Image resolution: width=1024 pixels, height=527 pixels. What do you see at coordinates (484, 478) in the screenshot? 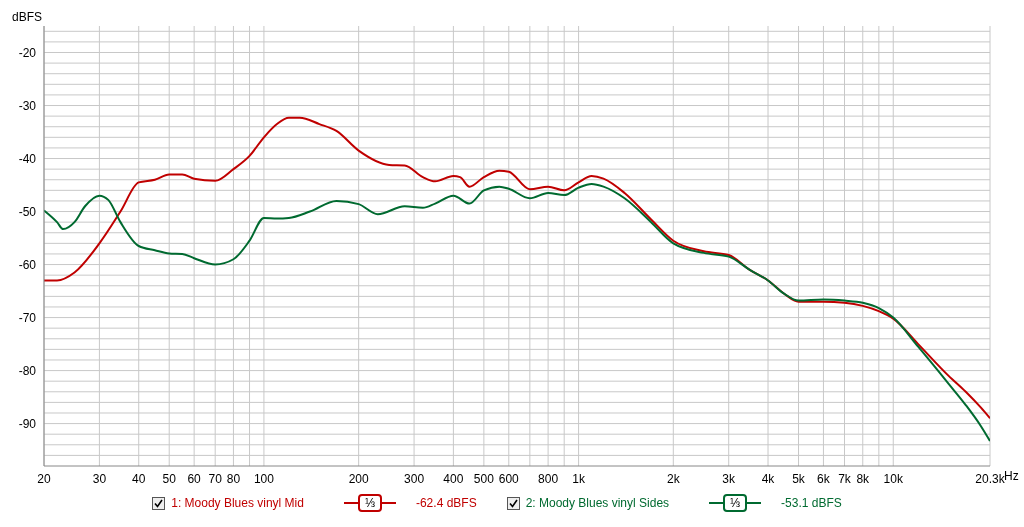
I see `x-tick-label: 500` at bounding box center [484, 478].